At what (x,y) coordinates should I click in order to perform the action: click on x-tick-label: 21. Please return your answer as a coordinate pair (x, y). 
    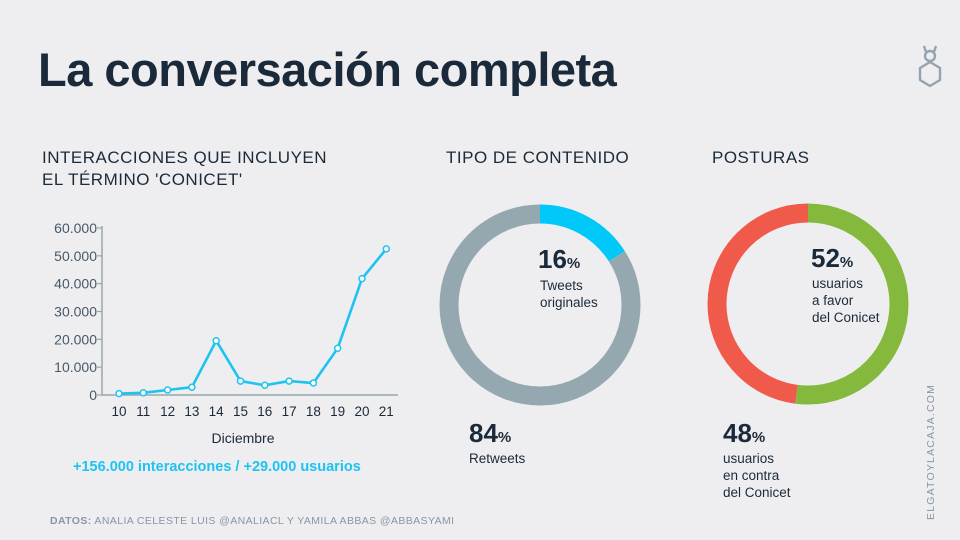
    Looking at the image, I should click on (386, 411).